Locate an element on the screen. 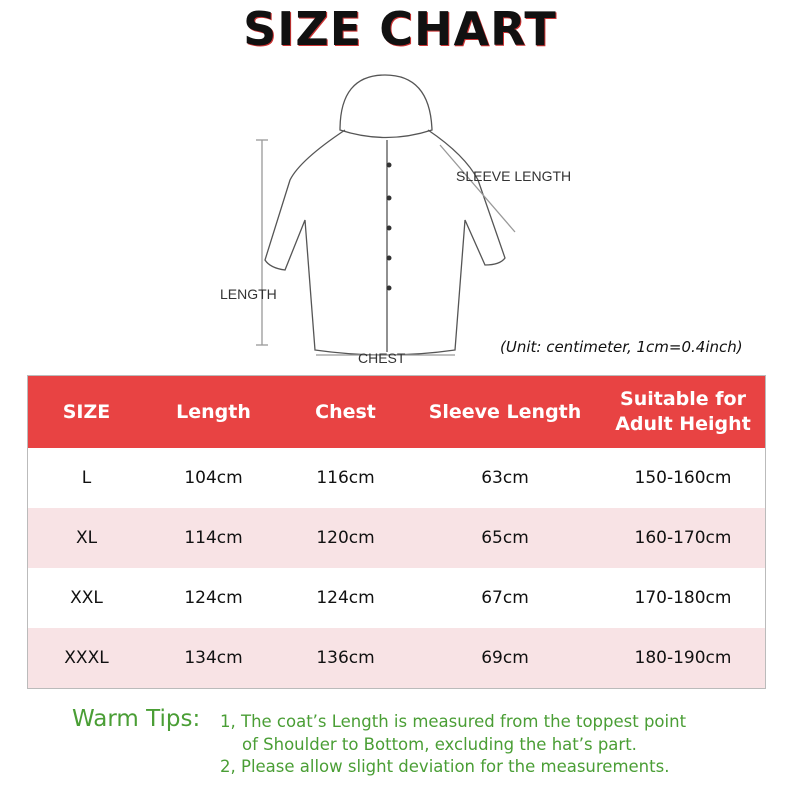  cell: 67cm is located at coordinates (505, 598).